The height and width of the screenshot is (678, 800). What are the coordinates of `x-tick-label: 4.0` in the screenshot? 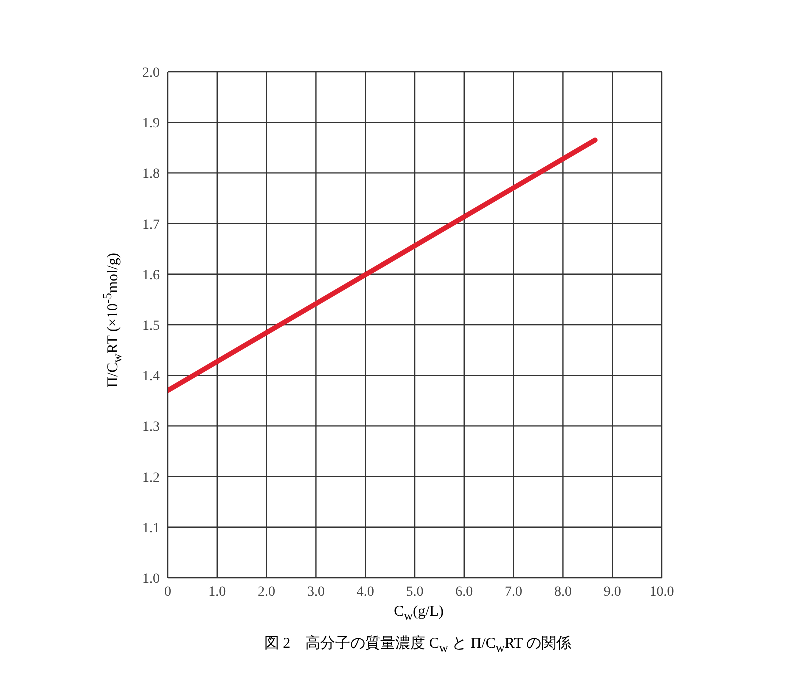 It's located at (365, 592).